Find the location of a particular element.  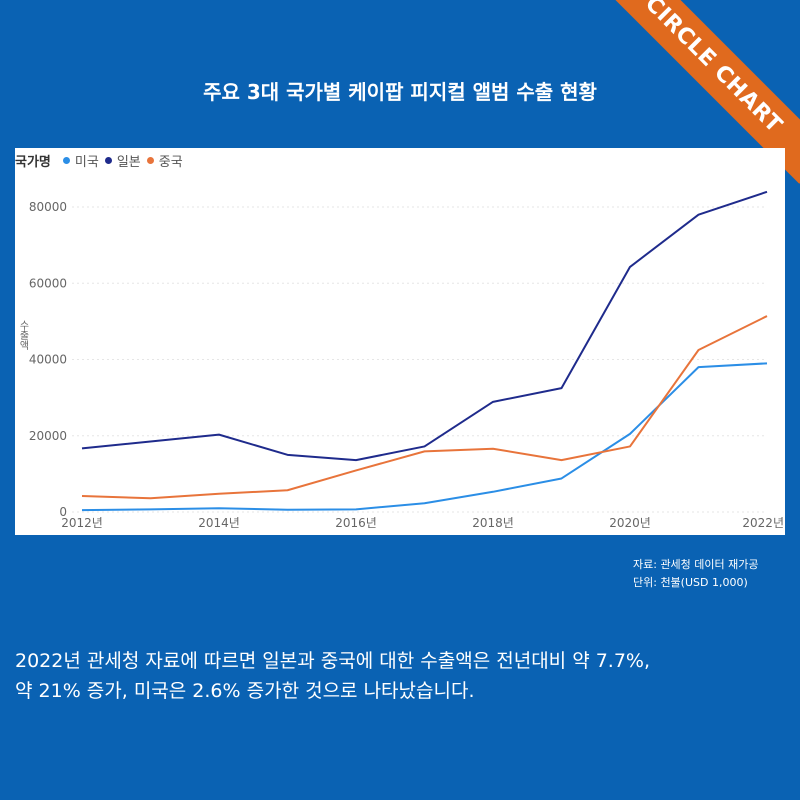

x-tick-labels: 2012년 2014년 2016년 2018년 2020년 2022년 is located at coordinates (422, 523).